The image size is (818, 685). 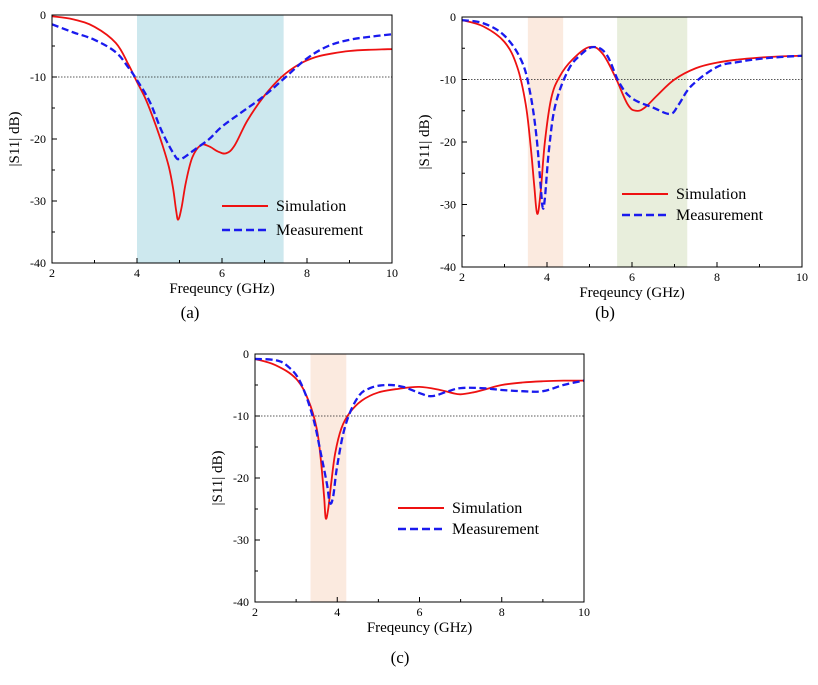 I want to click on panel-label: (b), so click(x=605, y=312).